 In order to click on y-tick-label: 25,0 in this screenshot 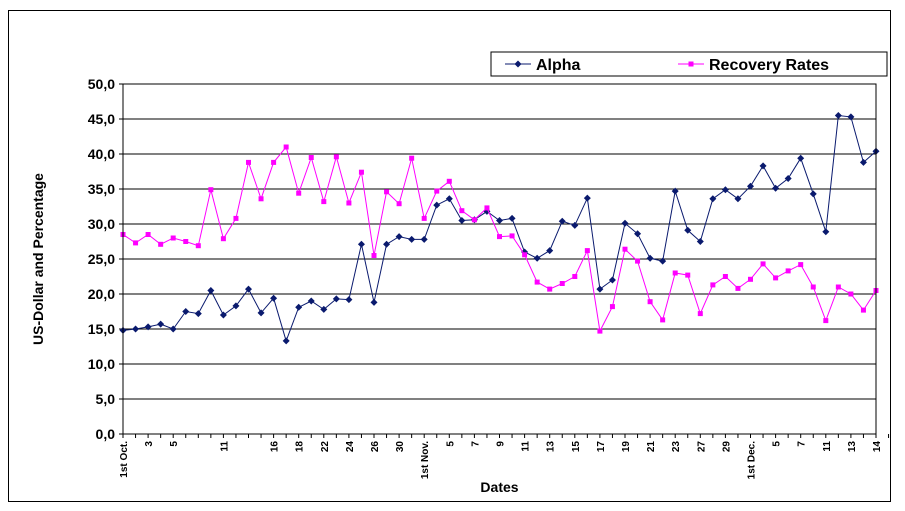, I will do `click(101, 259)`.